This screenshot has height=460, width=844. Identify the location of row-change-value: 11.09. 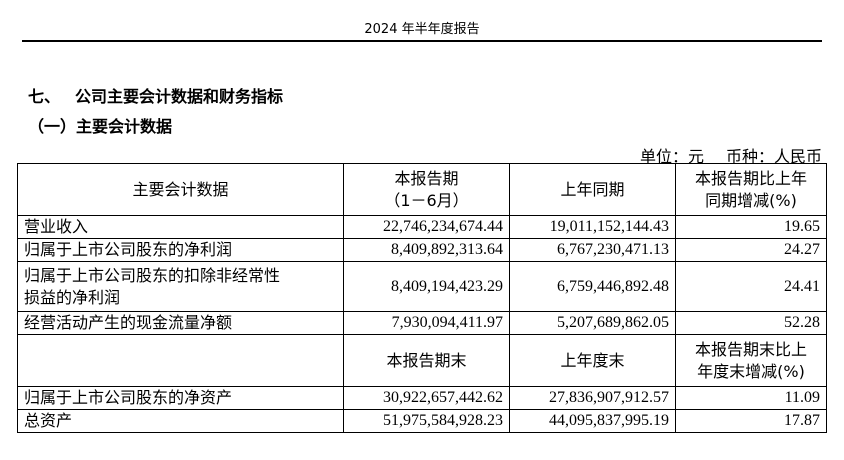
(751, 398).